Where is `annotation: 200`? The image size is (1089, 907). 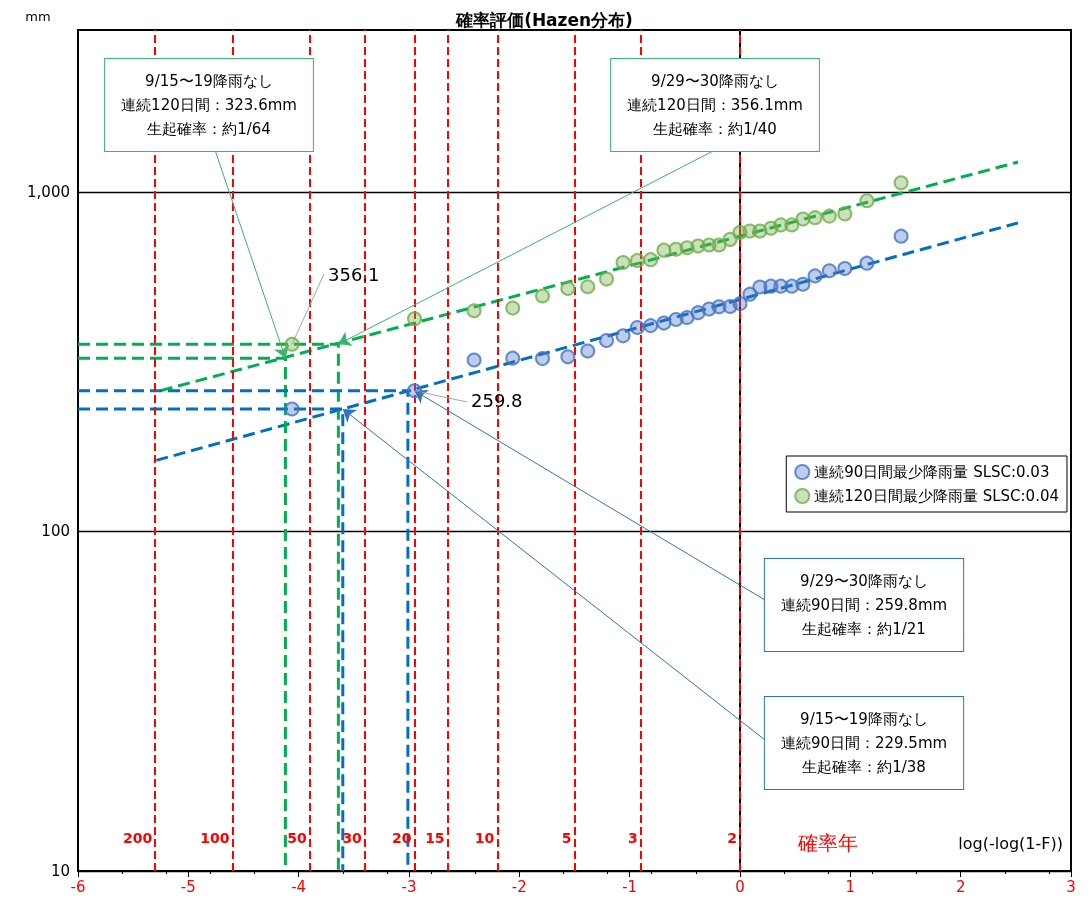 annotation: 200 is located at coordinates (138, 838).